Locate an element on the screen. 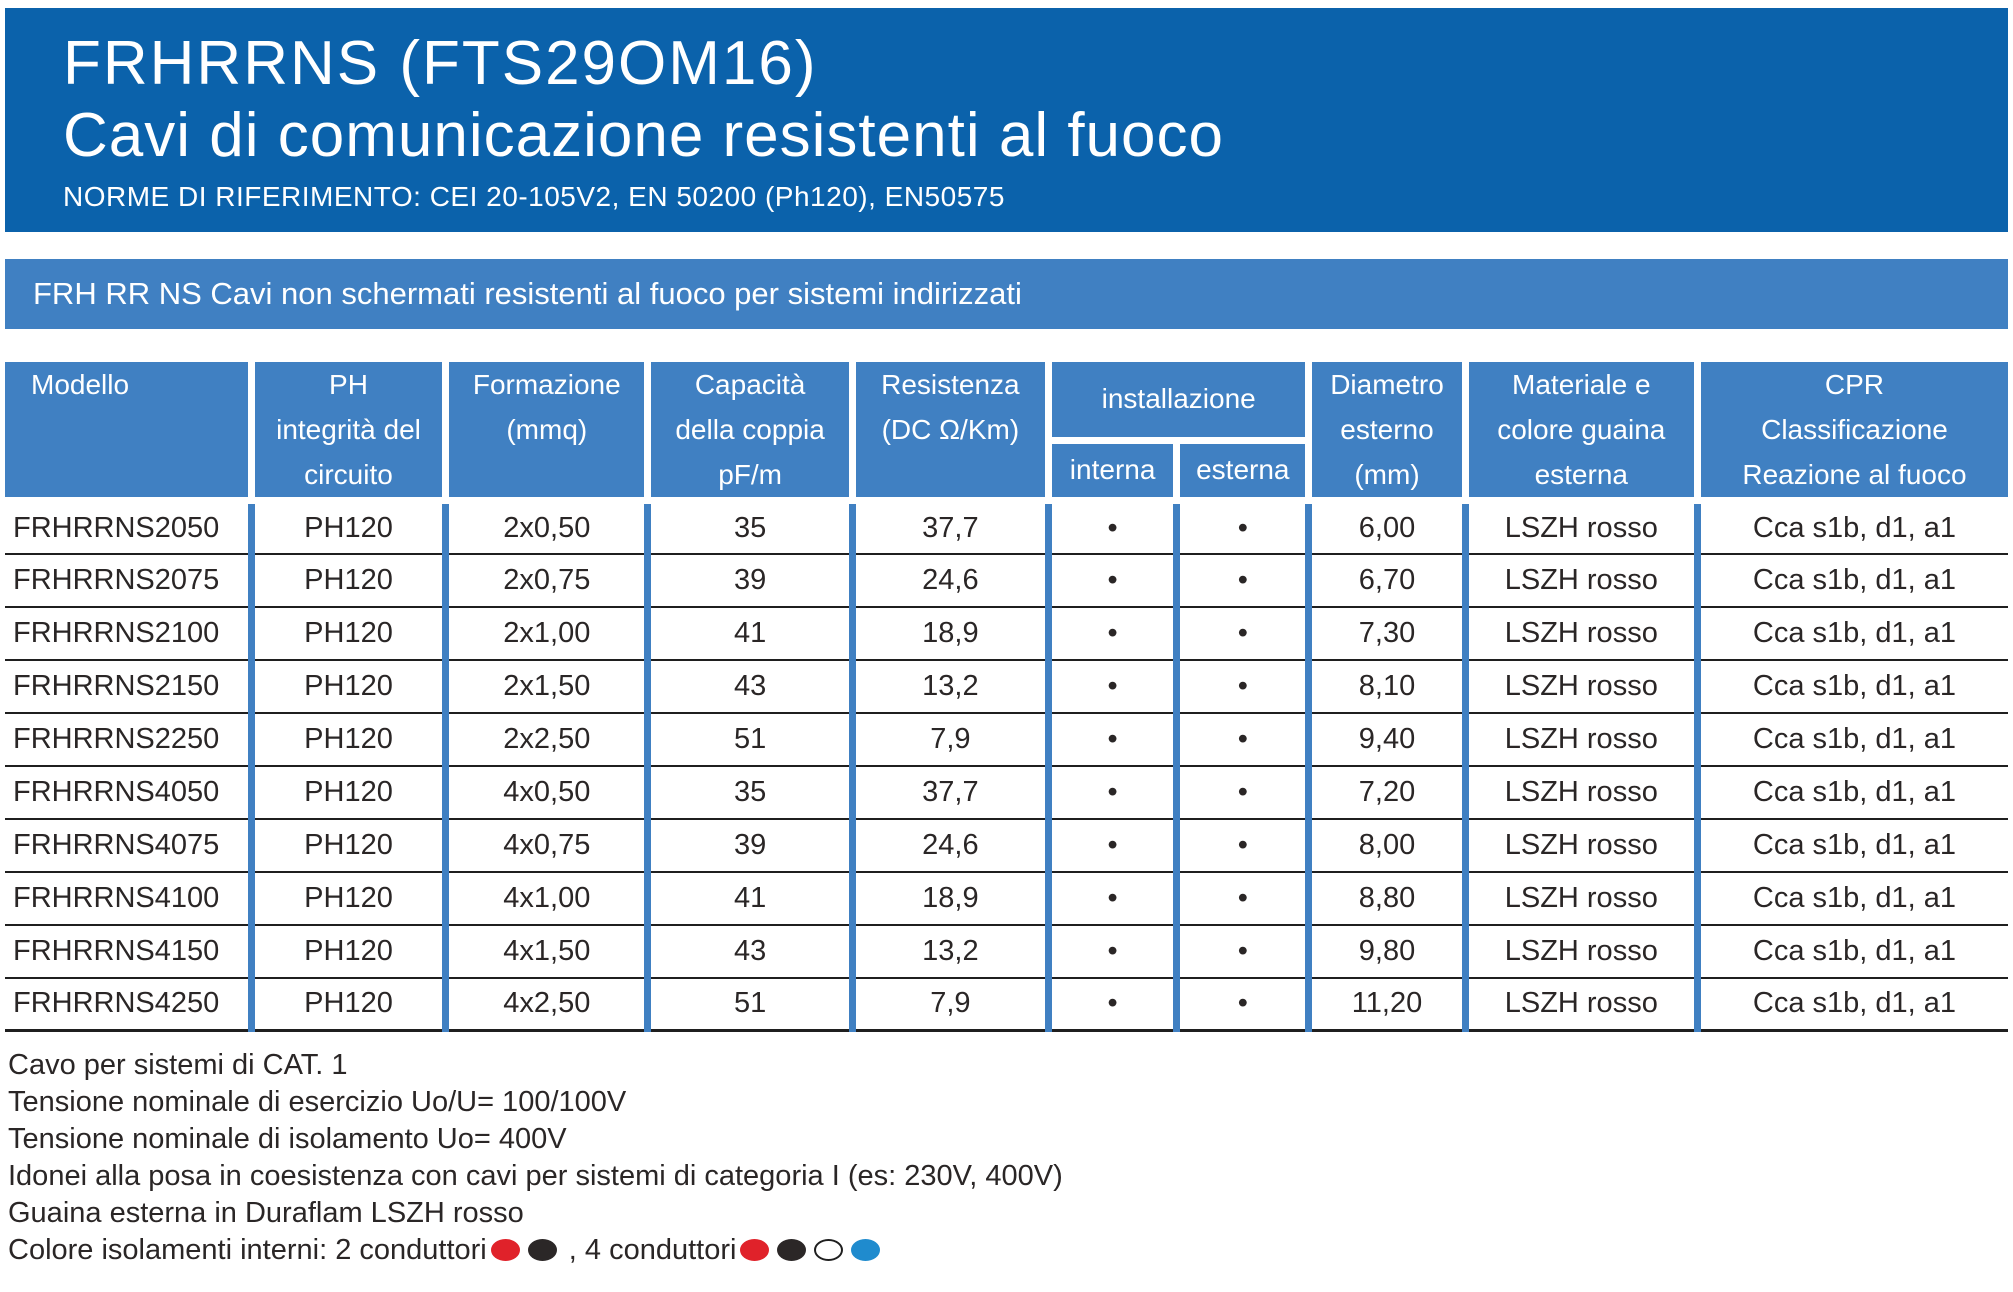  cell-model: FRHRRNS2250 is located at coordinates (128, 739).